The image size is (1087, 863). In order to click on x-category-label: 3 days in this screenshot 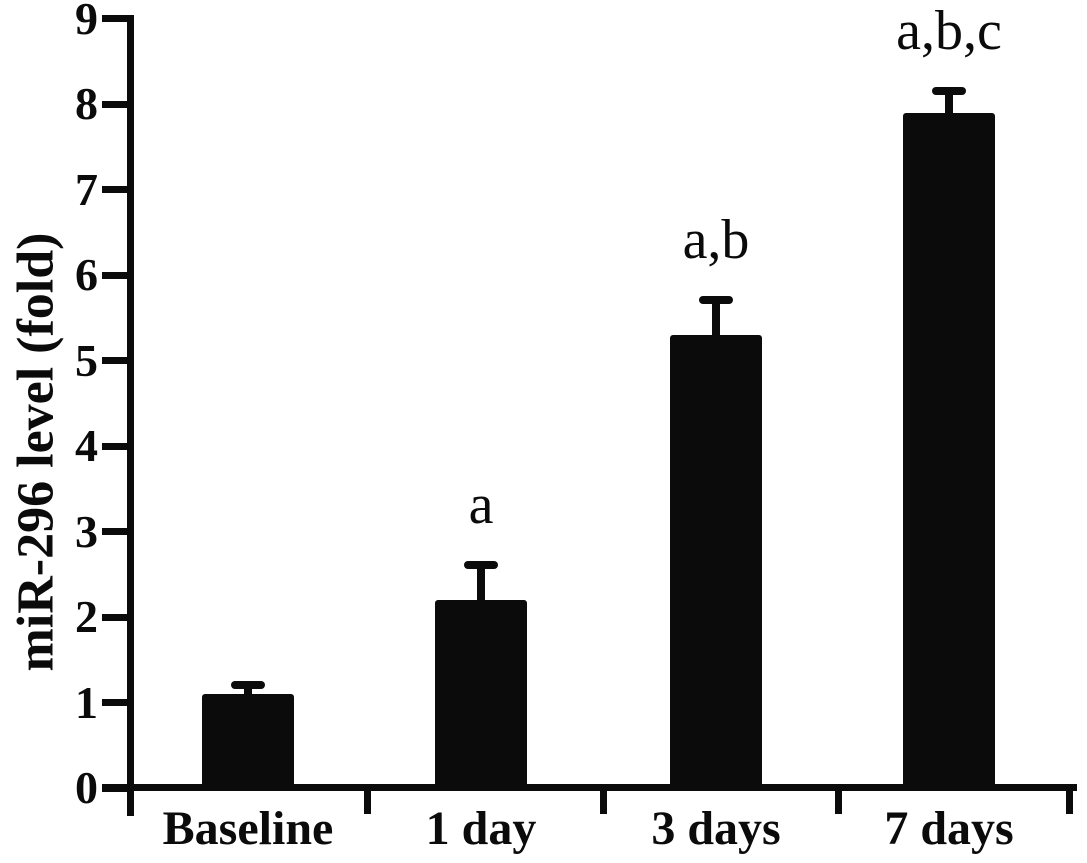, I will do `click(716, 828)`.